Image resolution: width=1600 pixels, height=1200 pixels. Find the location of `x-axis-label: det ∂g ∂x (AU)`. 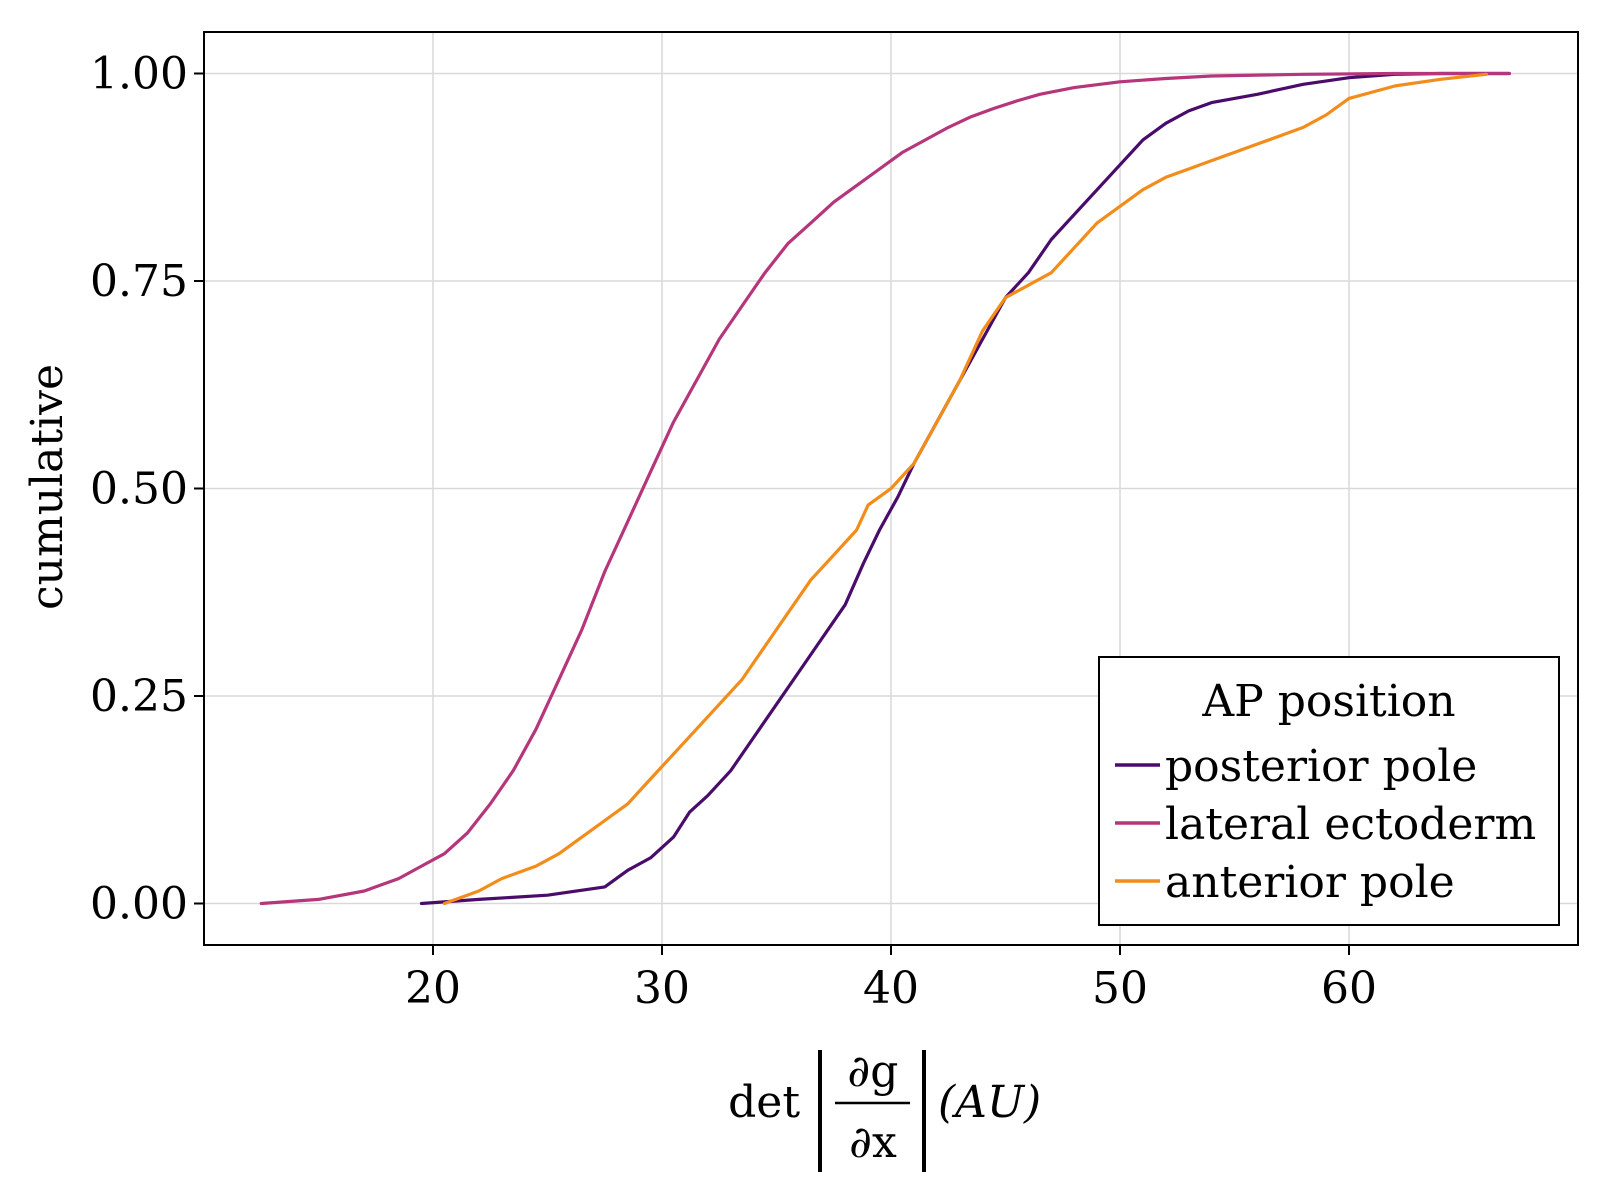

x-axis-label: det ∂g ∂x (AU) is located at coordinates (884, 1109).